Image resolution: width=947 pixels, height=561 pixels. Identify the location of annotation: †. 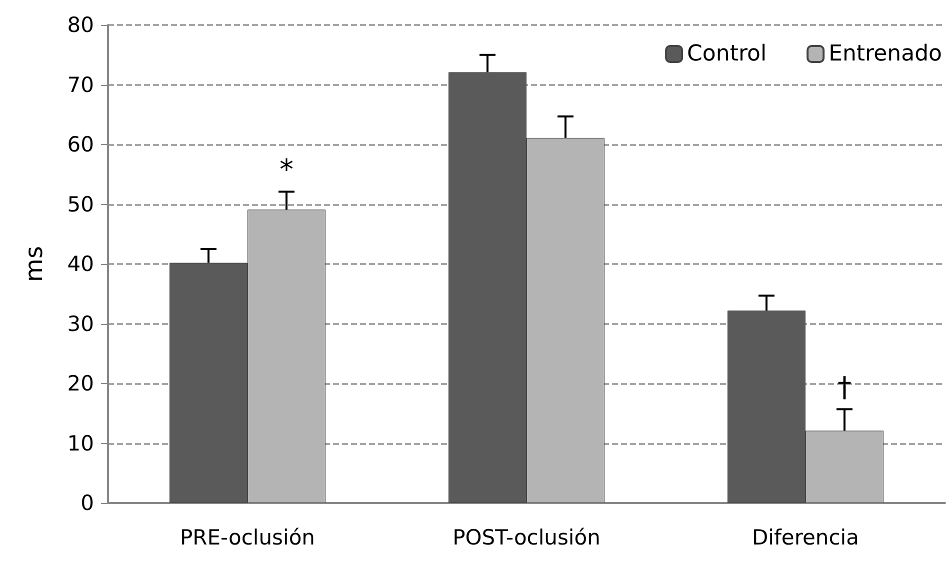
(845, 387).